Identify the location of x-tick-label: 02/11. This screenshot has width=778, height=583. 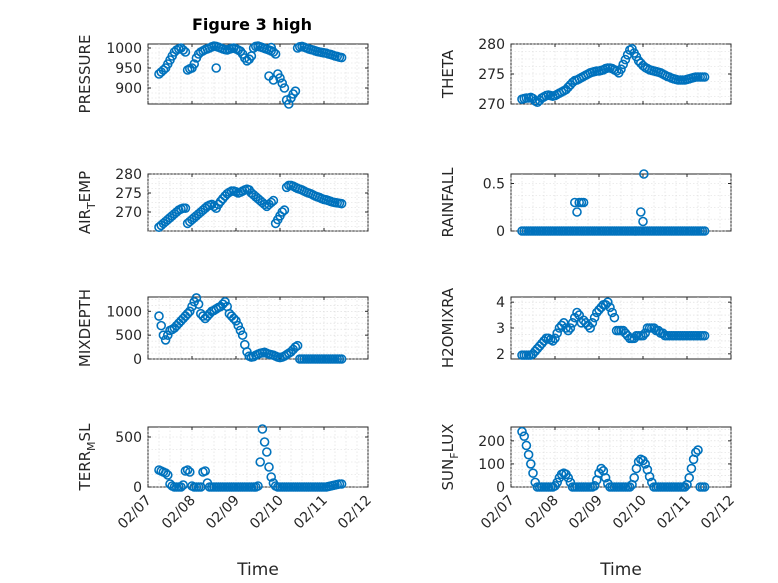
(311, 513).